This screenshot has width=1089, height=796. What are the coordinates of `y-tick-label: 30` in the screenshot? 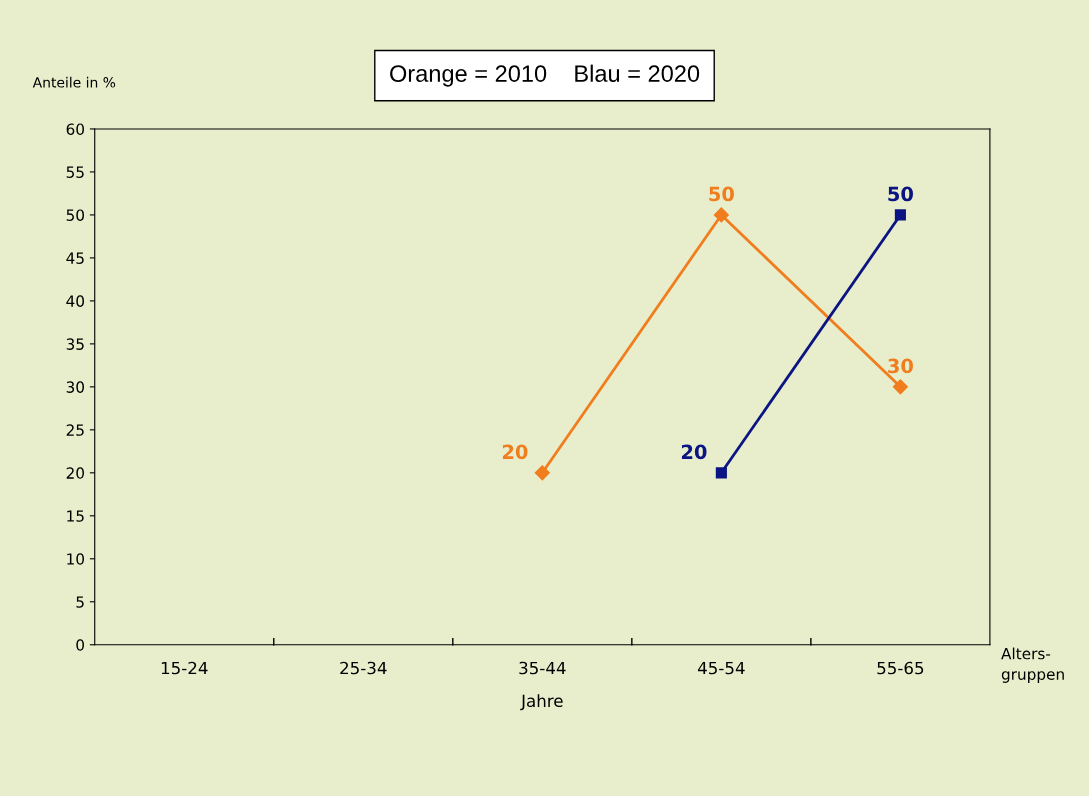 It's located at (75, 387).